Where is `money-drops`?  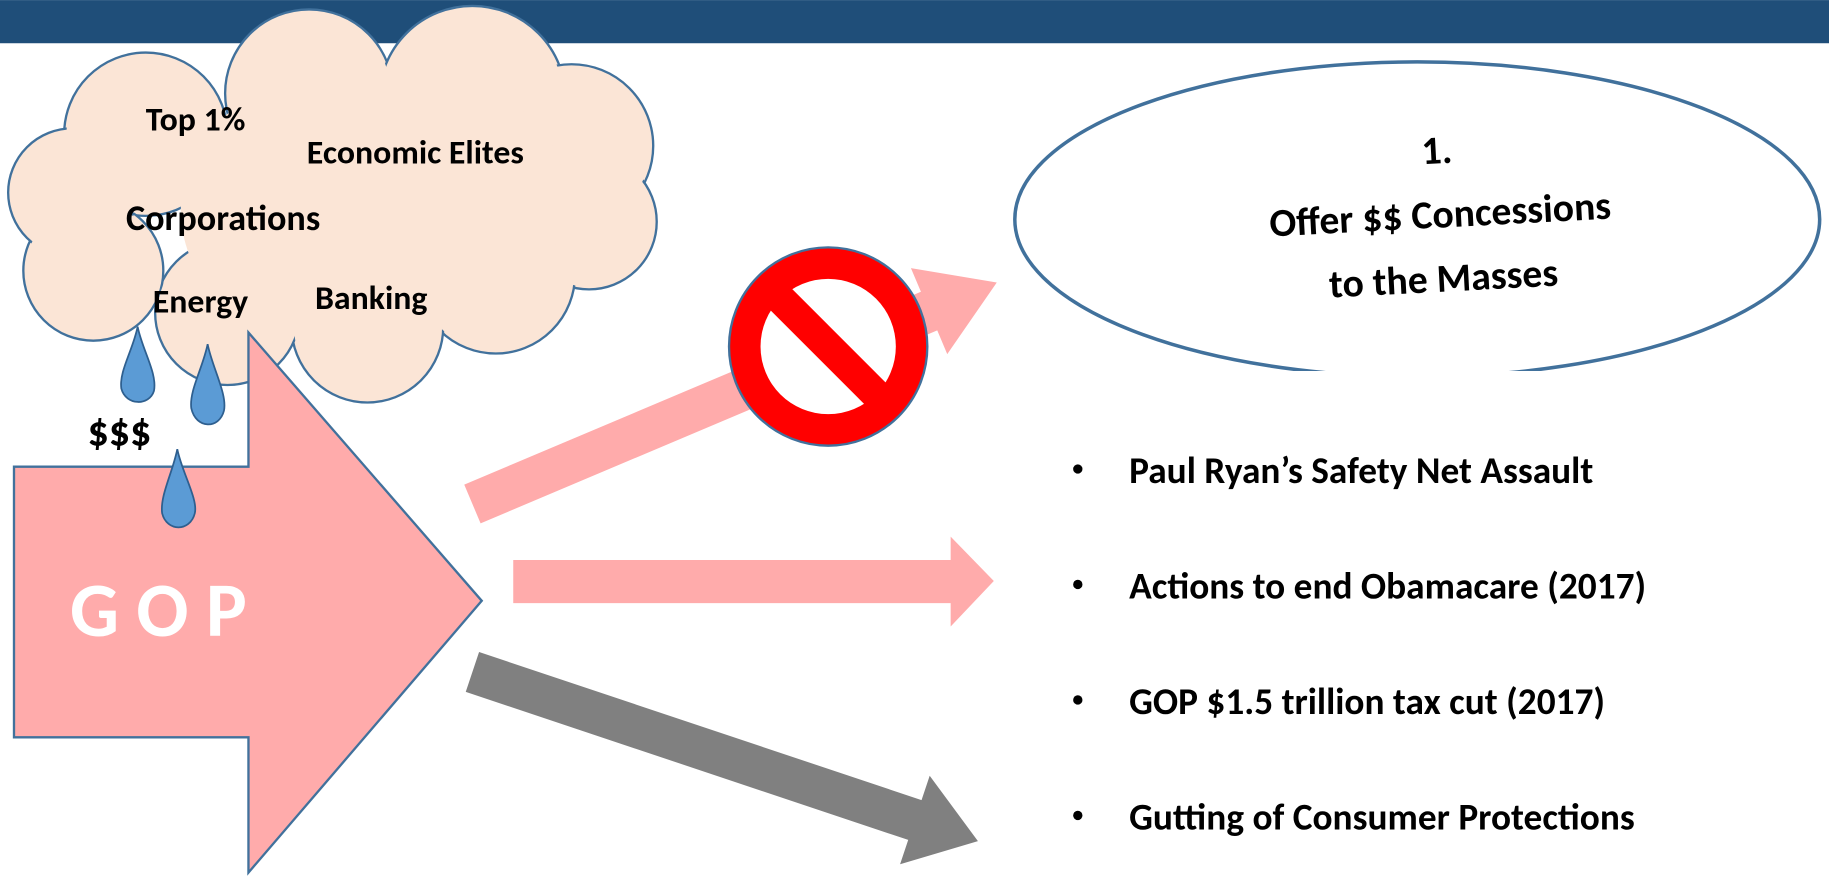 money-drops is located at coordinates (173, 427).